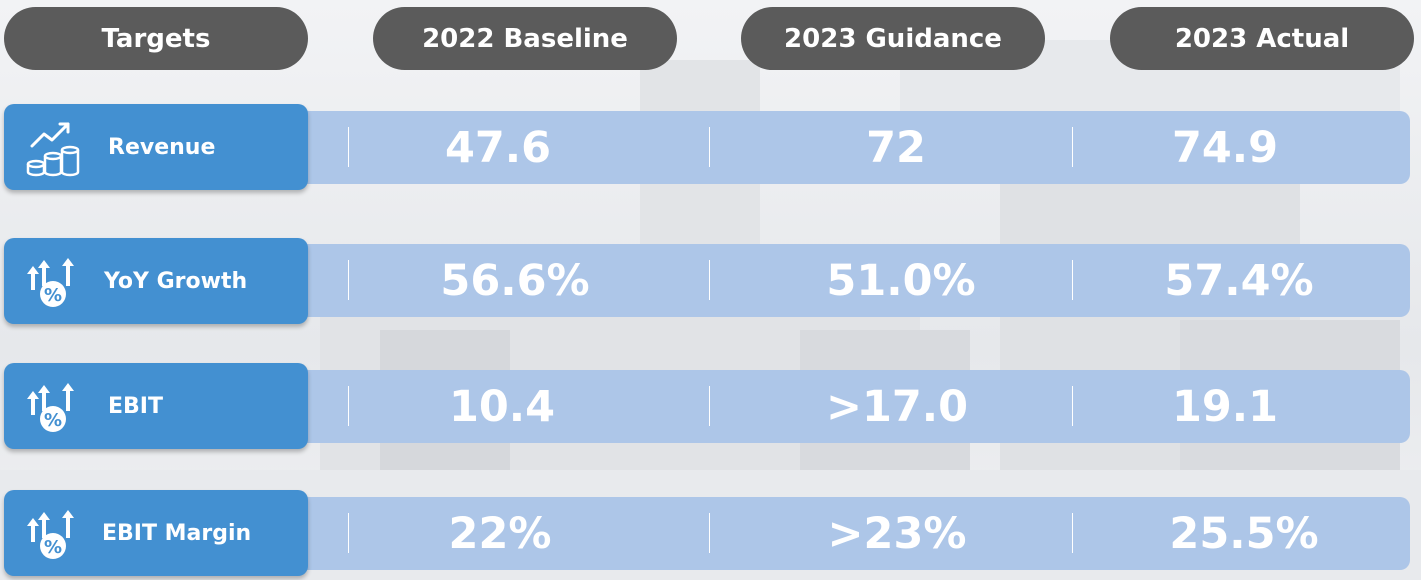  Describe the element at coordinates (53, 149) in the screenshot. I see `revenue-growth-coins-icon` at that location.